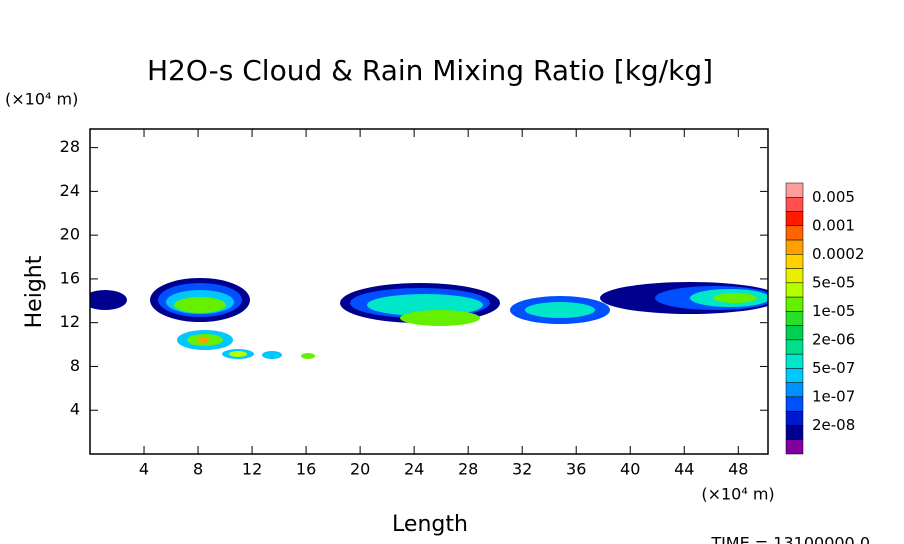 This screenshot has width=904, height=544. I want to click on colorbar-label: 0.001, so click(833, 225).